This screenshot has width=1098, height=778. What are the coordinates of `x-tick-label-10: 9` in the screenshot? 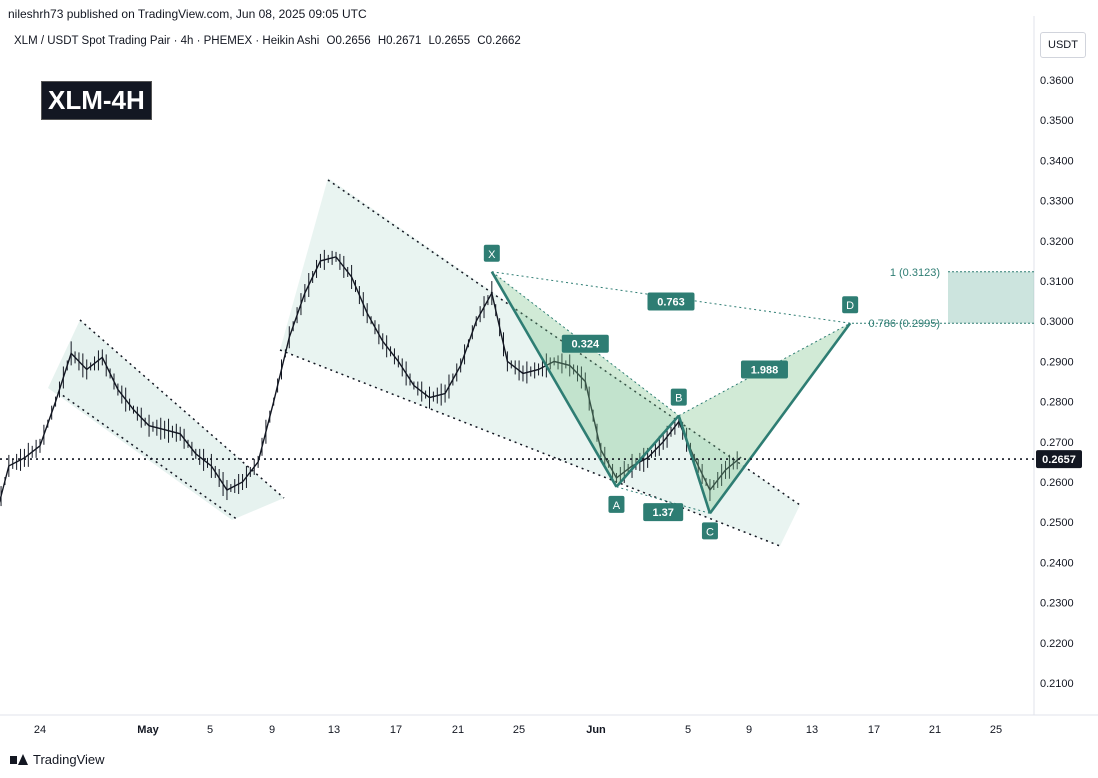 It's located at (749, 730).